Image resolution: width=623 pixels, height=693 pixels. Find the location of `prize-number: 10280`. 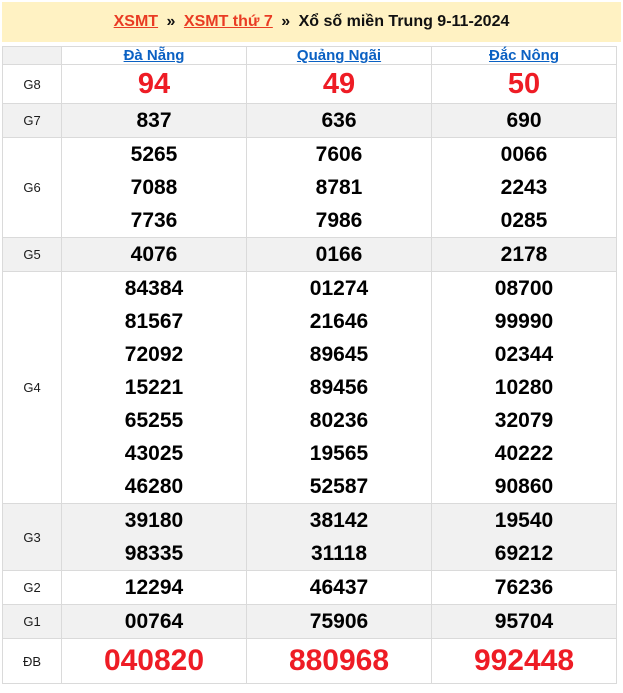

prize-number: 10280 is located at coordinates (524, 387).